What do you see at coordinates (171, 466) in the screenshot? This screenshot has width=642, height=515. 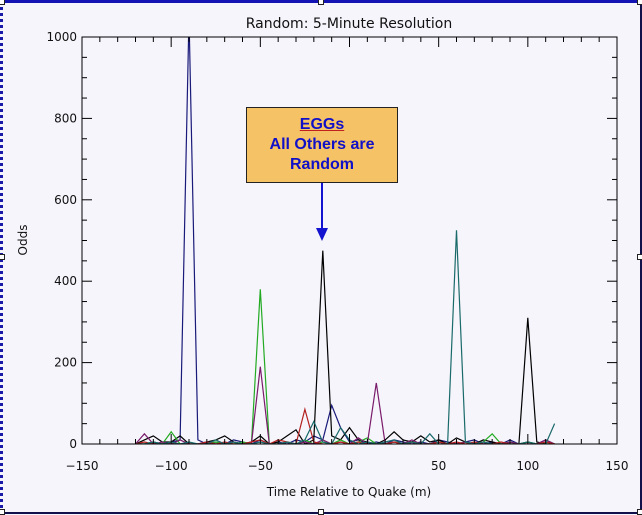 I see `x-tick-label: −100` at bounding box center [171, 466].